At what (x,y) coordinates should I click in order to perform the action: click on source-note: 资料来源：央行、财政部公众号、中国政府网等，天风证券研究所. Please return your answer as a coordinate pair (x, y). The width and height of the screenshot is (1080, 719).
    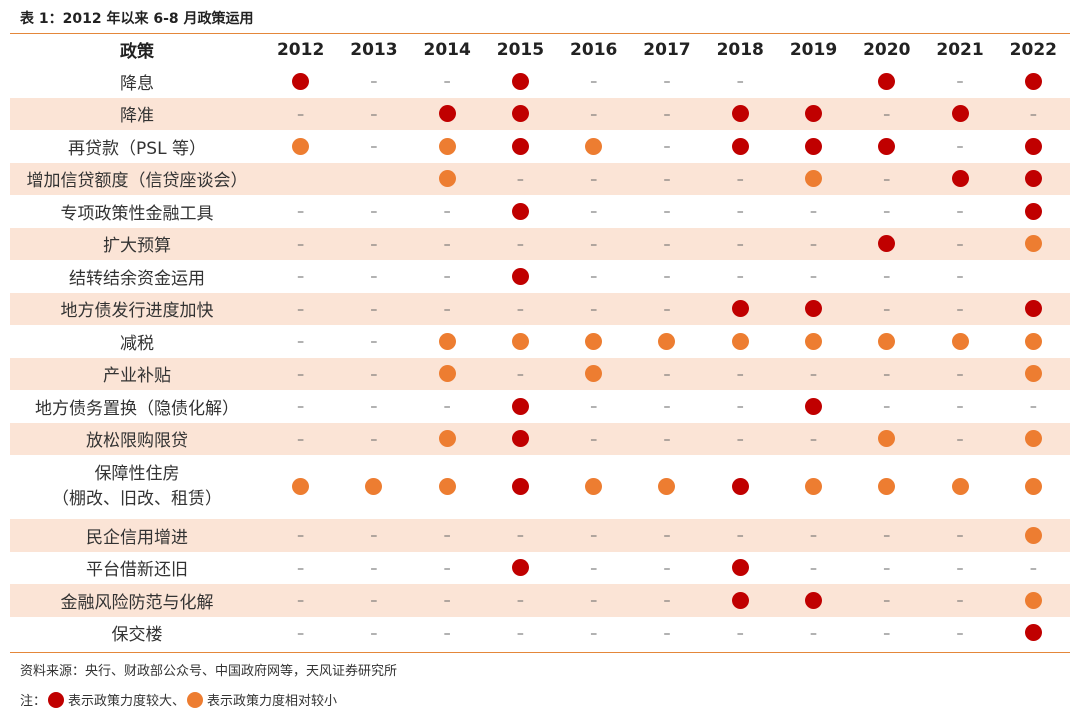
    Looking at the image, I should click on (209, 671).